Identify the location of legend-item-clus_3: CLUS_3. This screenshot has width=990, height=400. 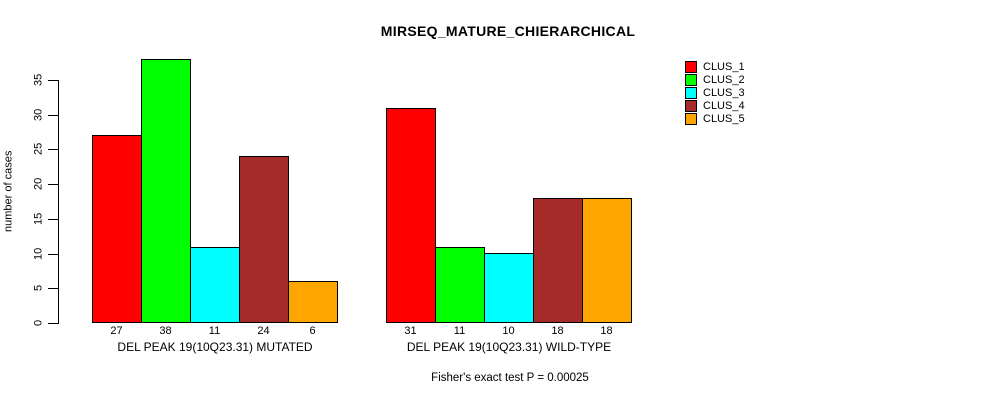
(715, 93).